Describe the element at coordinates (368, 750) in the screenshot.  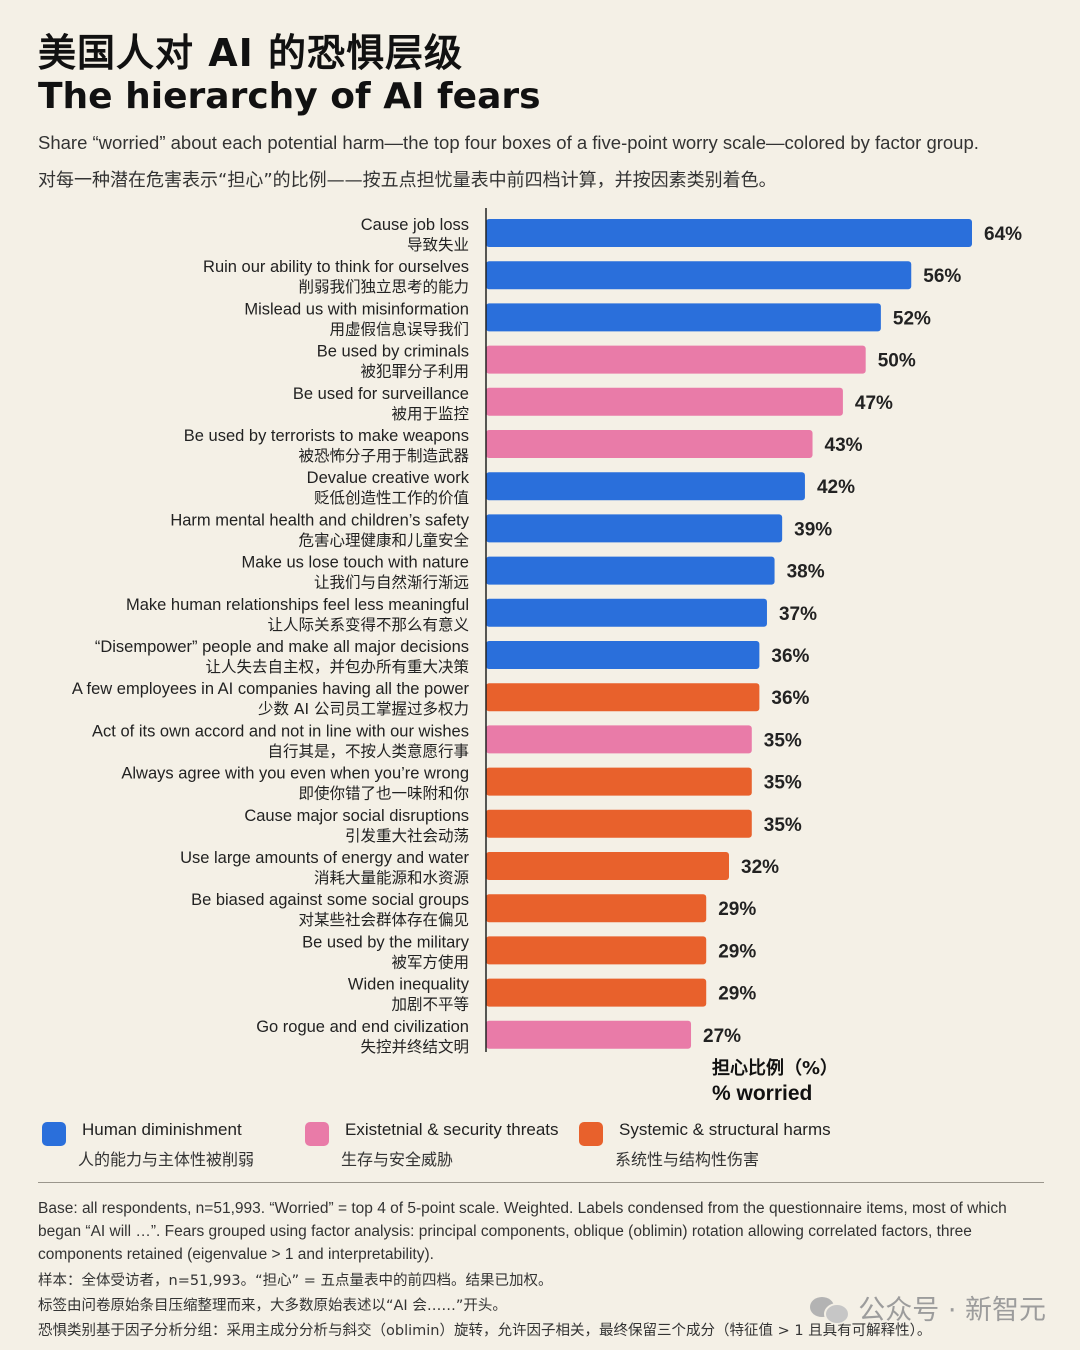
I see `category-label-zh: 自行其是，不按人类意愿行事` at that location.